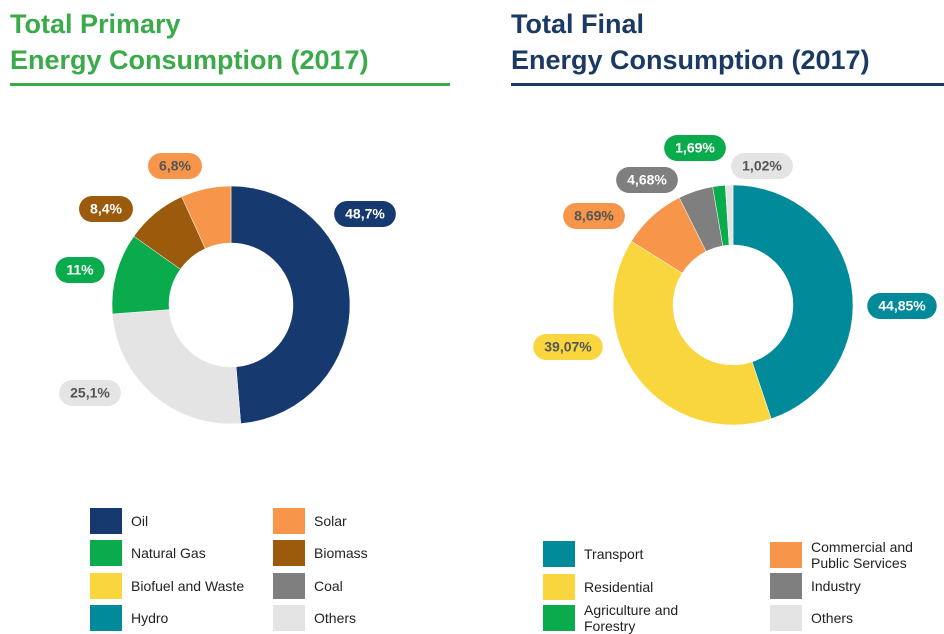 The image size is (944, 634). Describe the element at coordinates (188, 586) in the screenshot. I see `legend-label: Biofuel and Waste` at that location.